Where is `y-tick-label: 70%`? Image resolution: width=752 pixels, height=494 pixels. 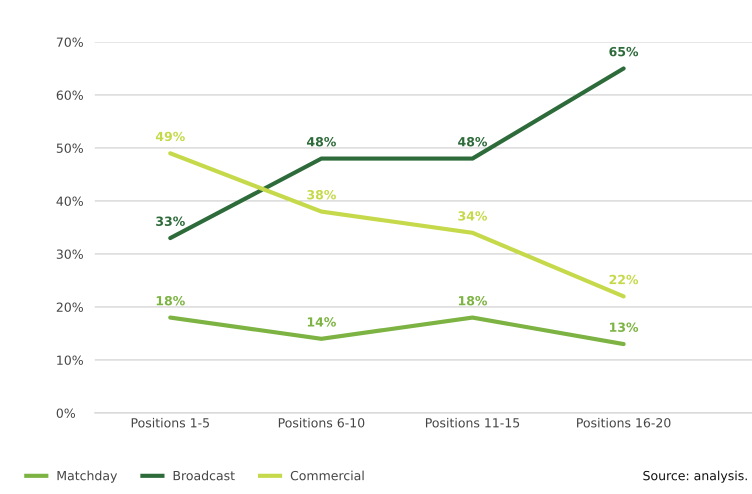
y-tick-label: 70% is located at coordinates (69, 42).